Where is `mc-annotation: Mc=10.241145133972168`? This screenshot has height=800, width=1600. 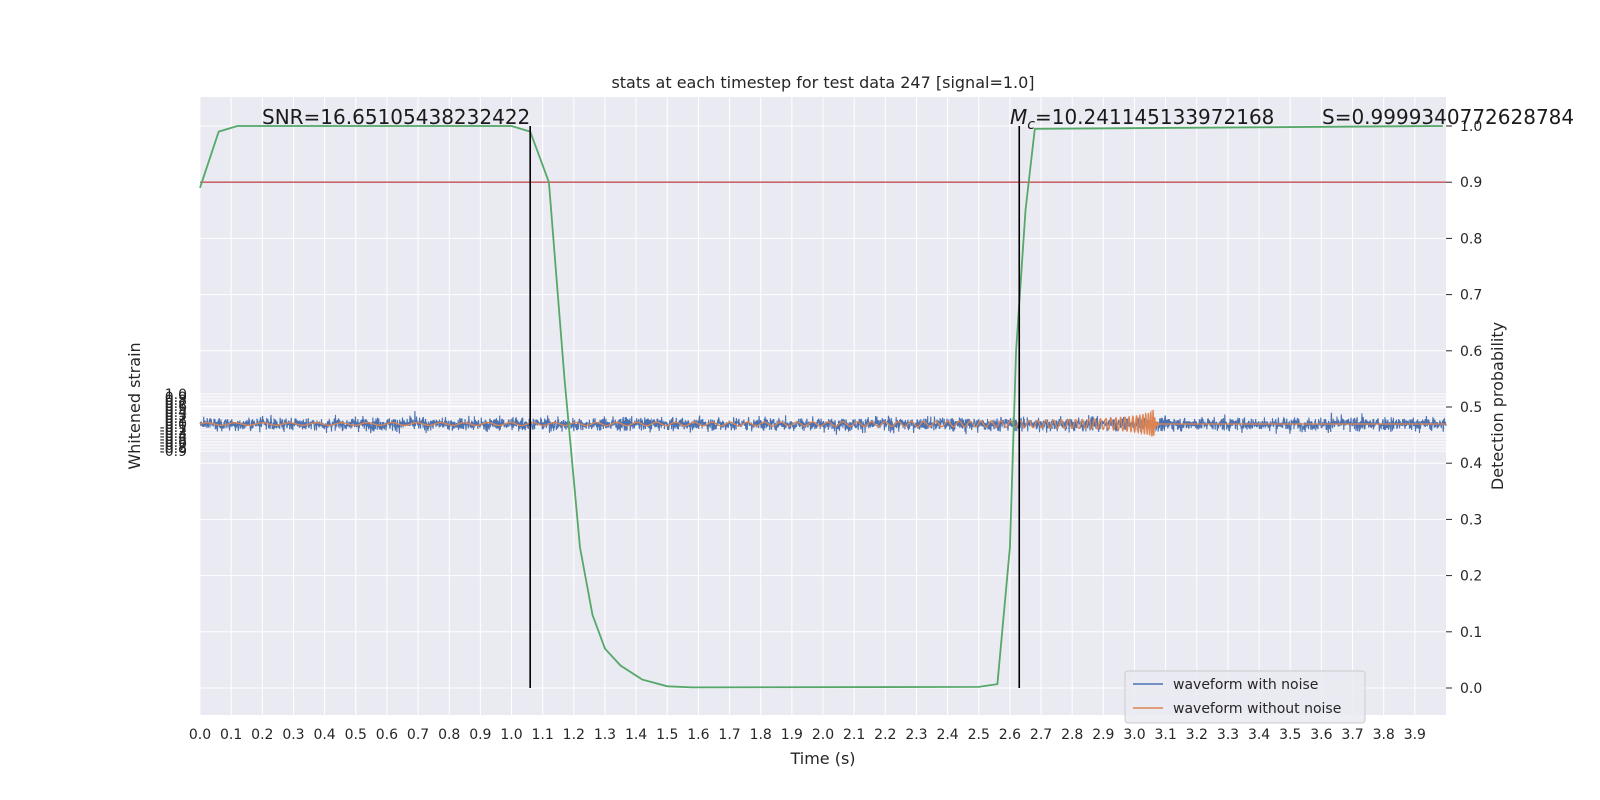 mc-annotation: Mc=10.241145133972168 is located at coordinates (1142, 119).